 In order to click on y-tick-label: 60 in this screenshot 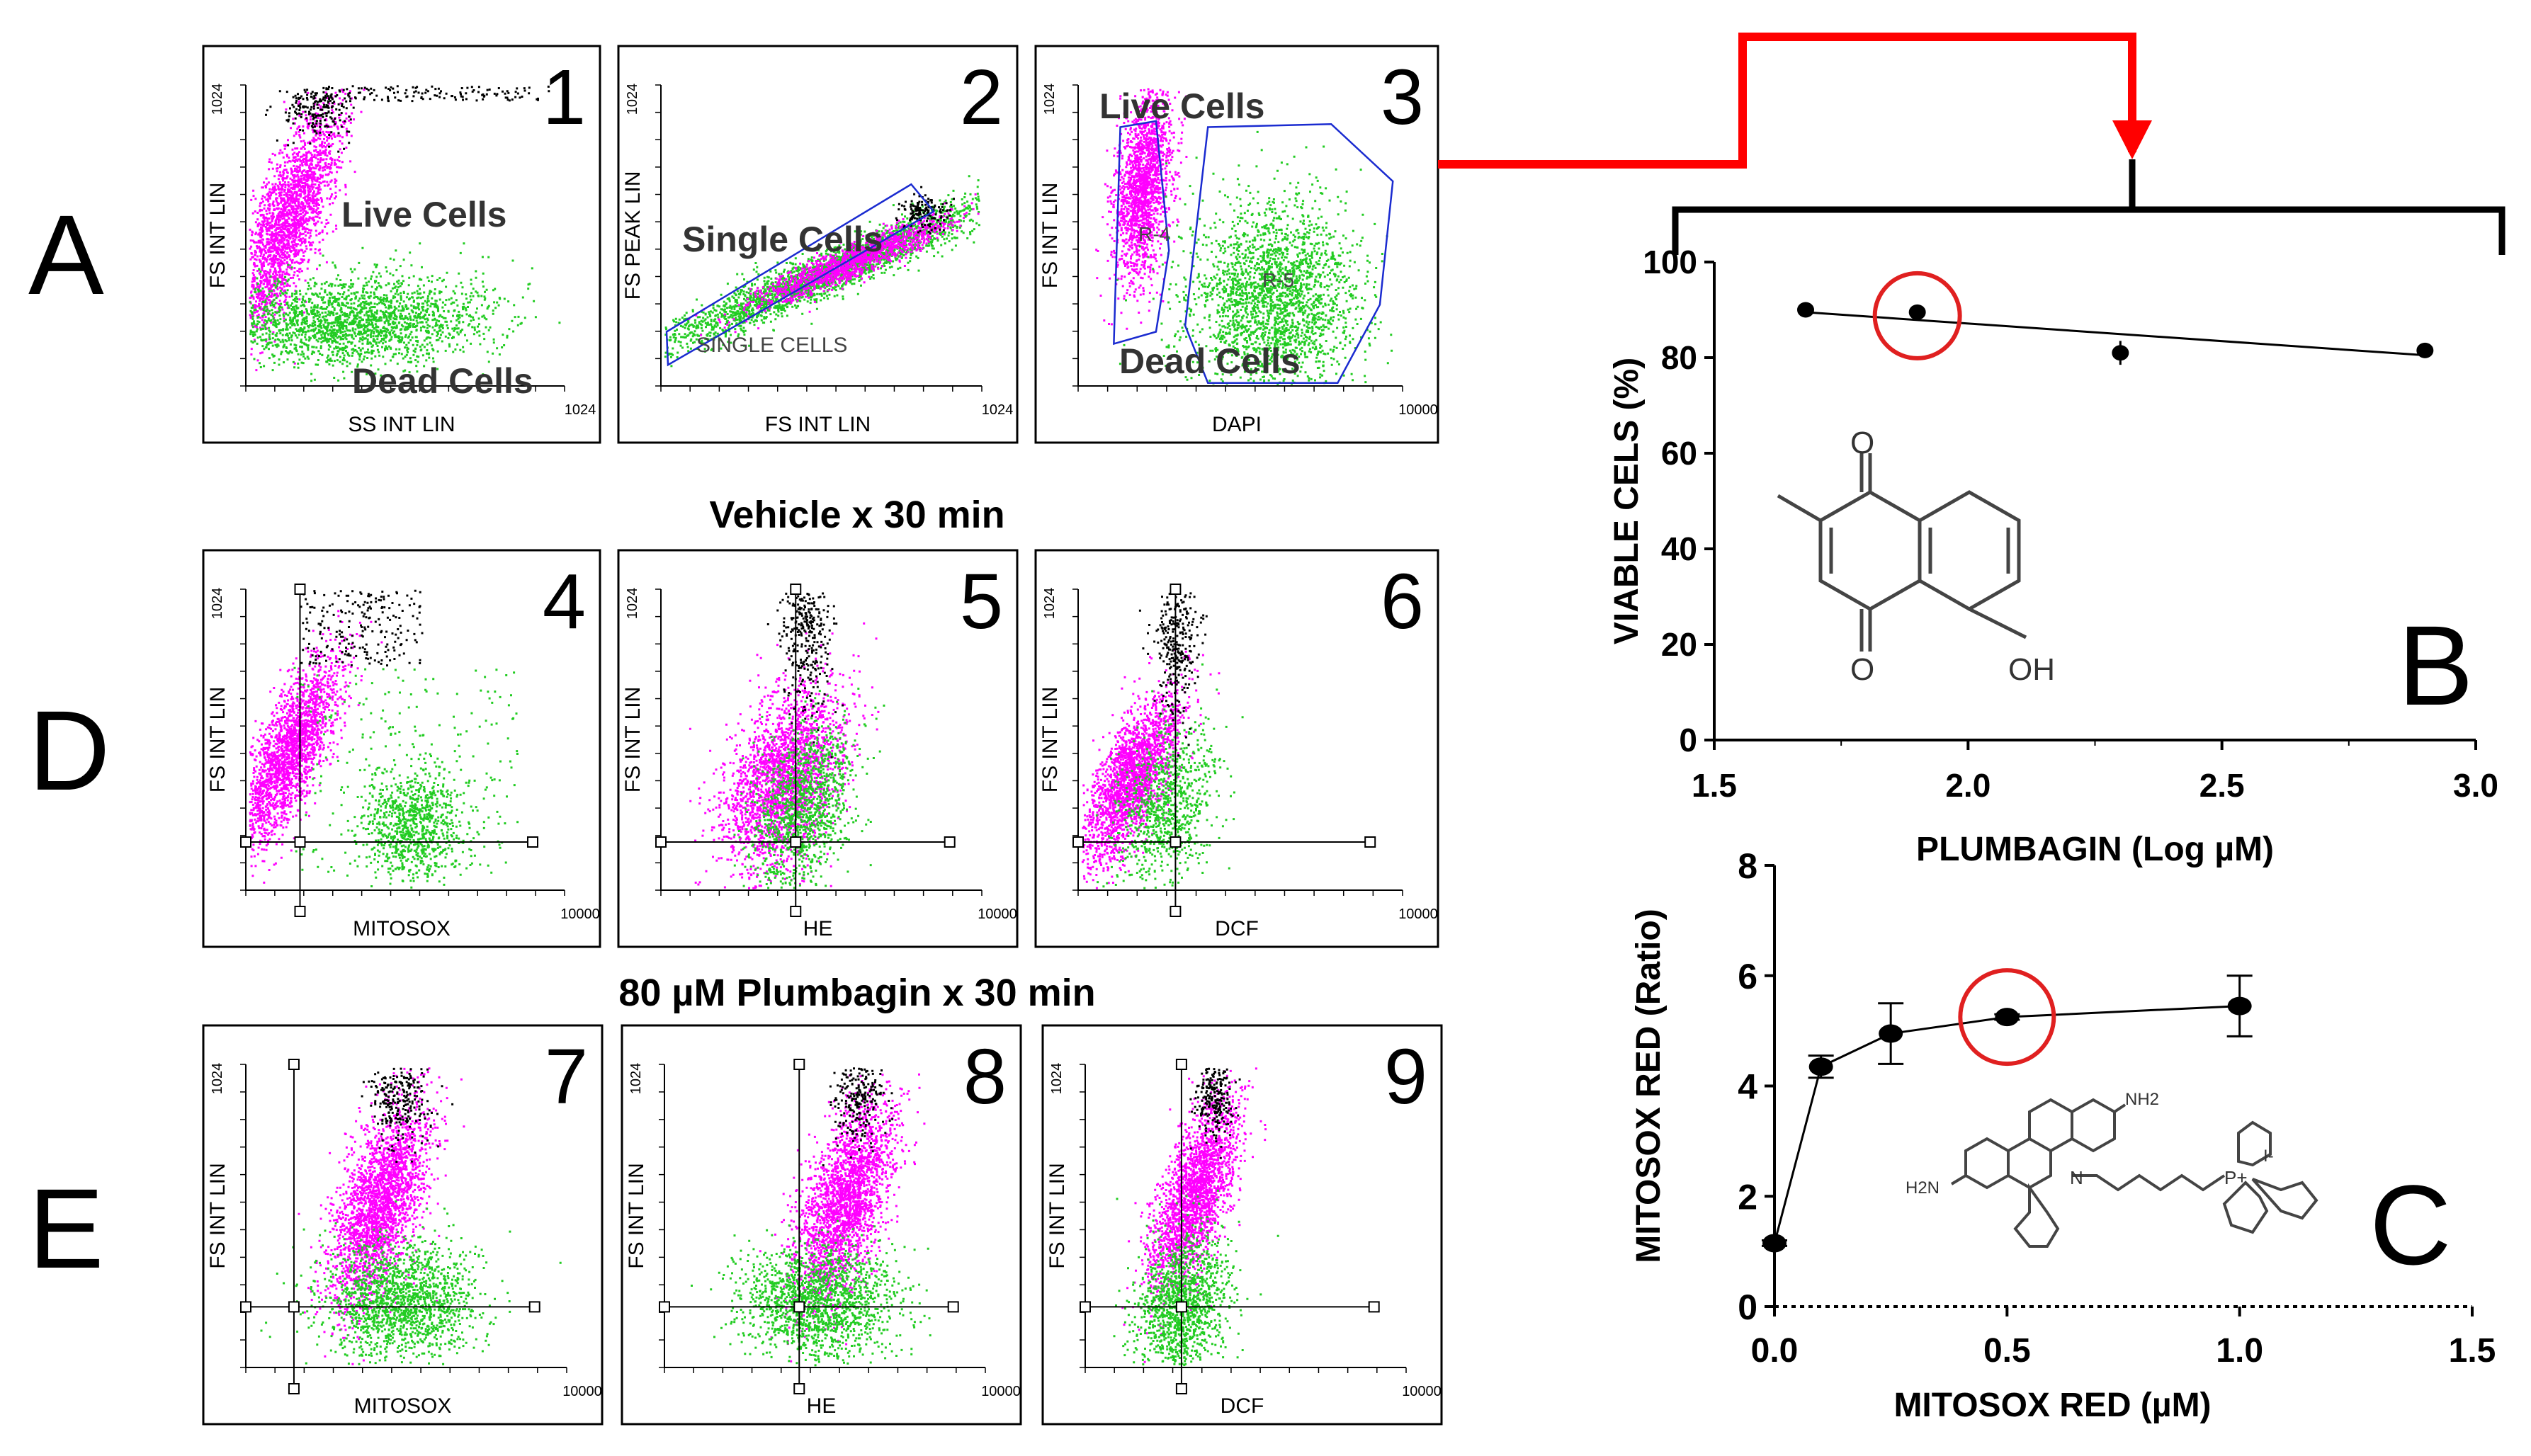, I will do `click(1679, 454)`.